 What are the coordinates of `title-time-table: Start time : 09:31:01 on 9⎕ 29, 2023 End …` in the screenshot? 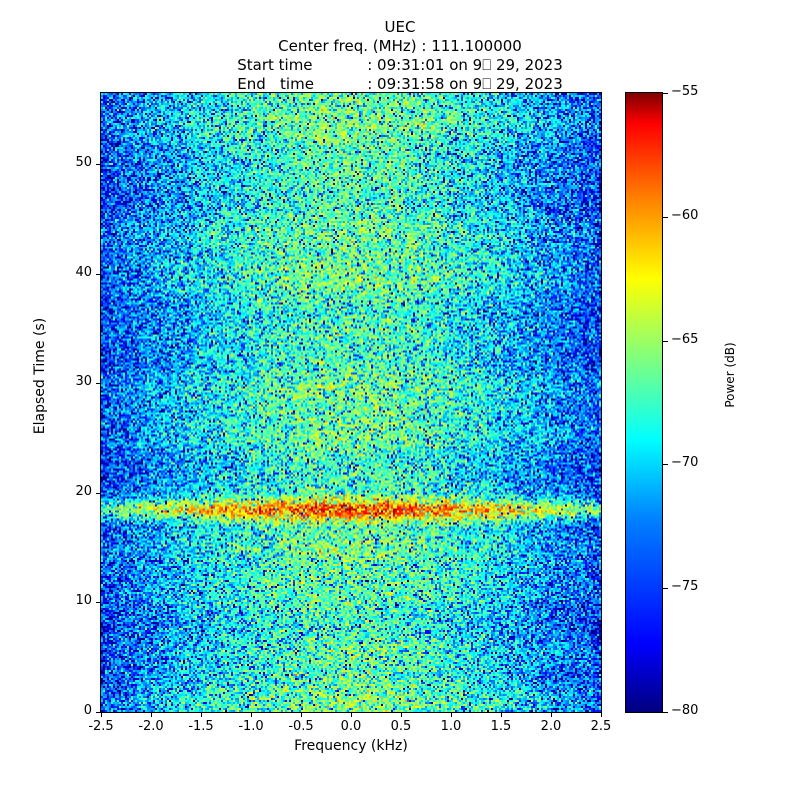 It's located at (400, 75).